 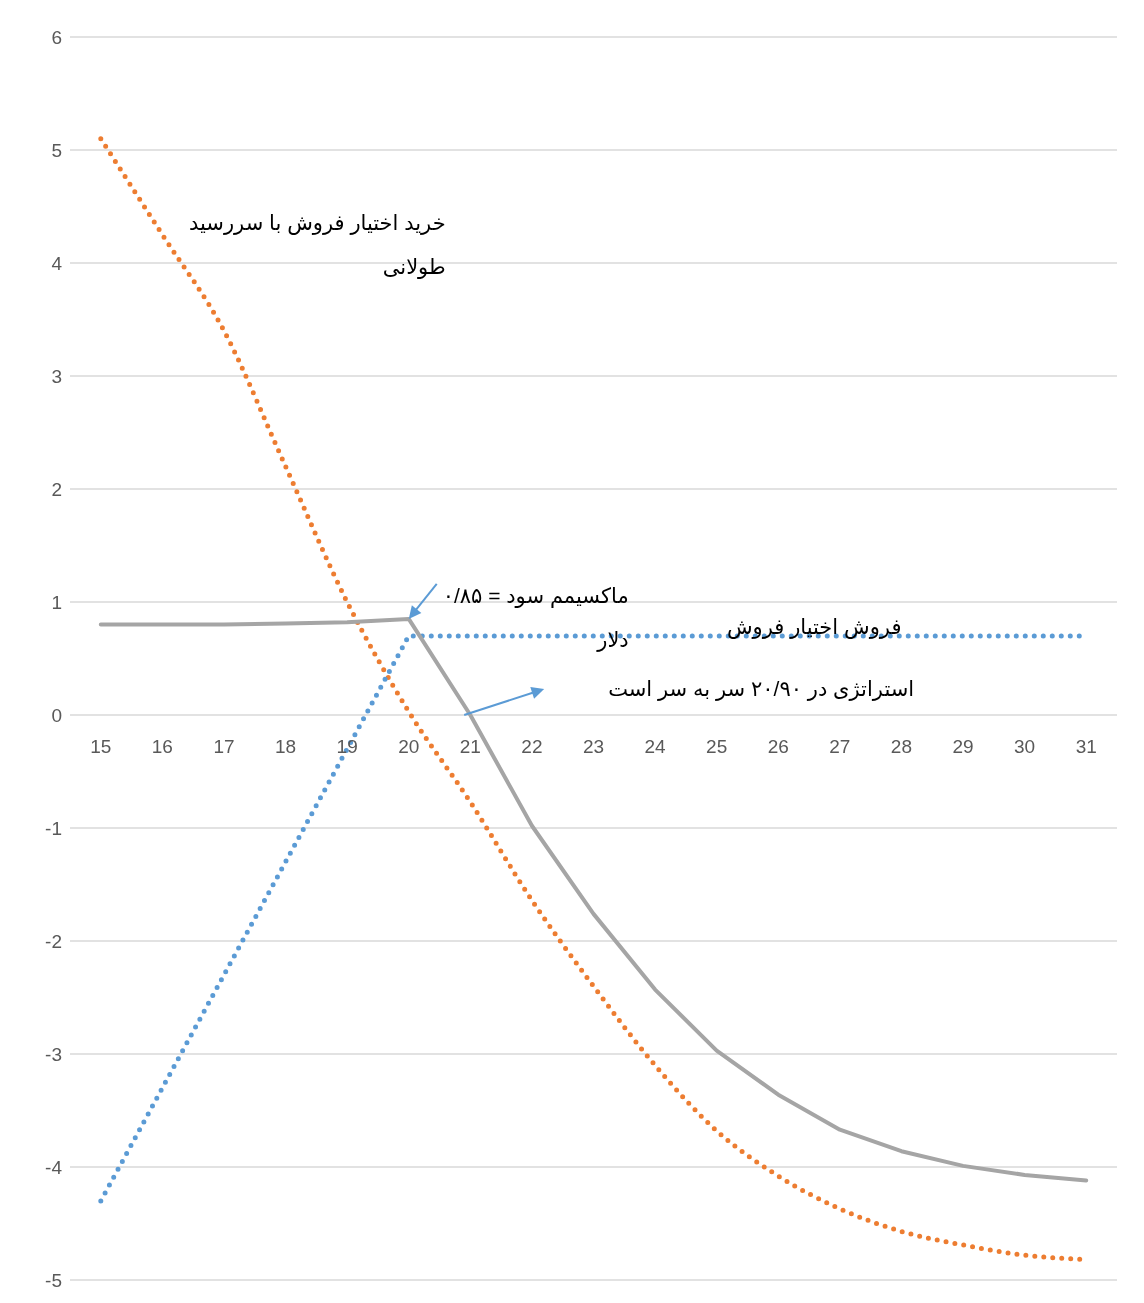 What do you see at coordinates (56, 376) in the screenshot?
I see `y-tick-label: 3` at bounding box center [56, 376].